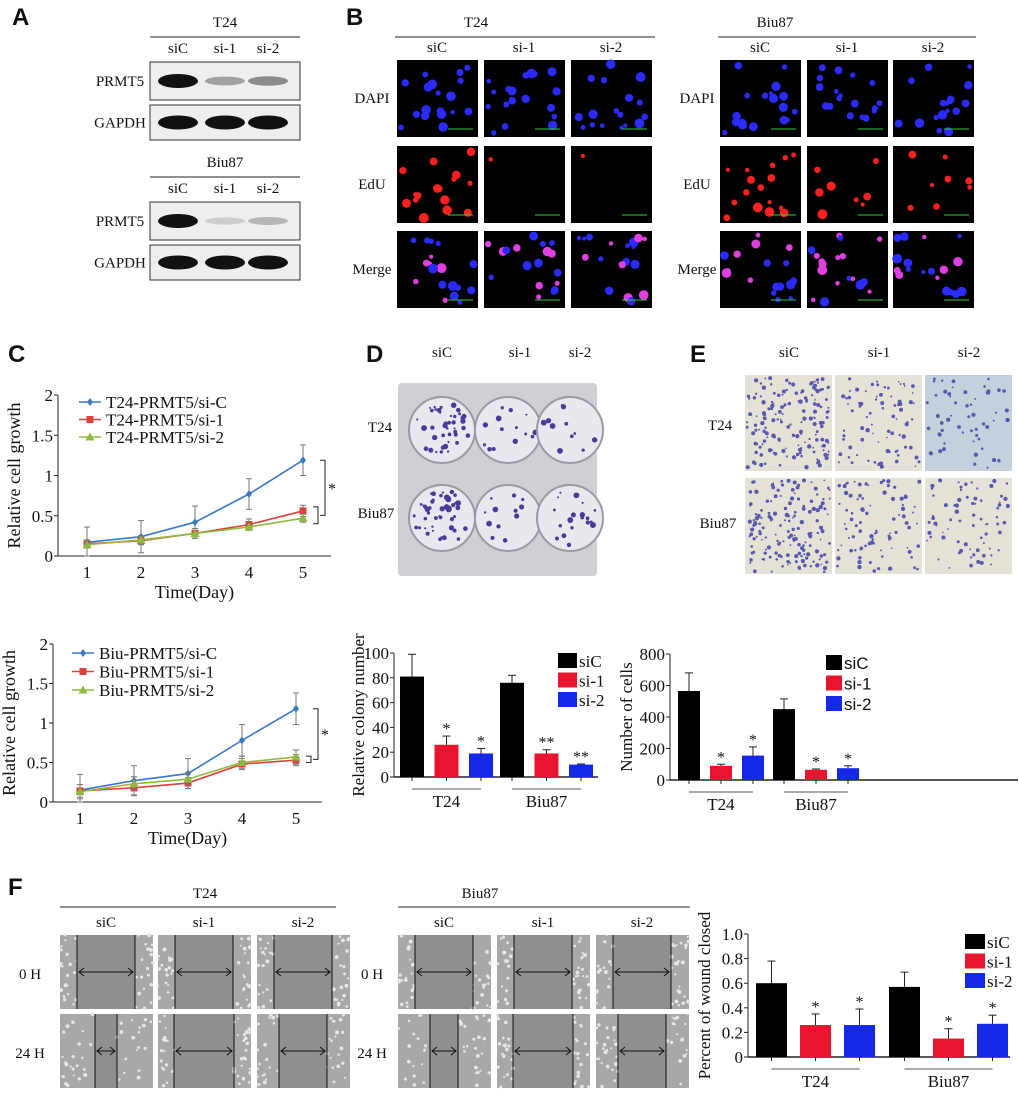  Describe the element at coordinates (904, 1021) in the screenshot. I see `bar-siC-Biu87` at that location.